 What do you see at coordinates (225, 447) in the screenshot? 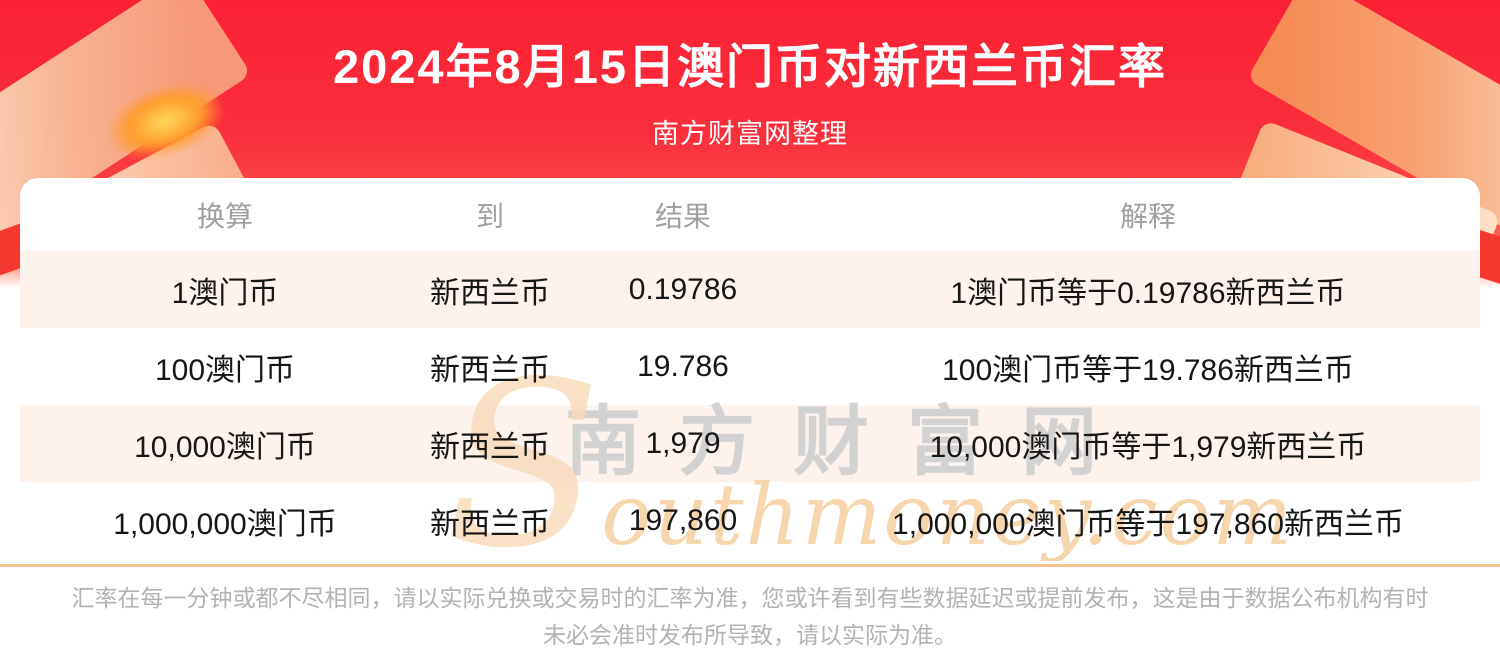
I see `cell-amount: 10,000澳门币` at bounding box center [225, 447].